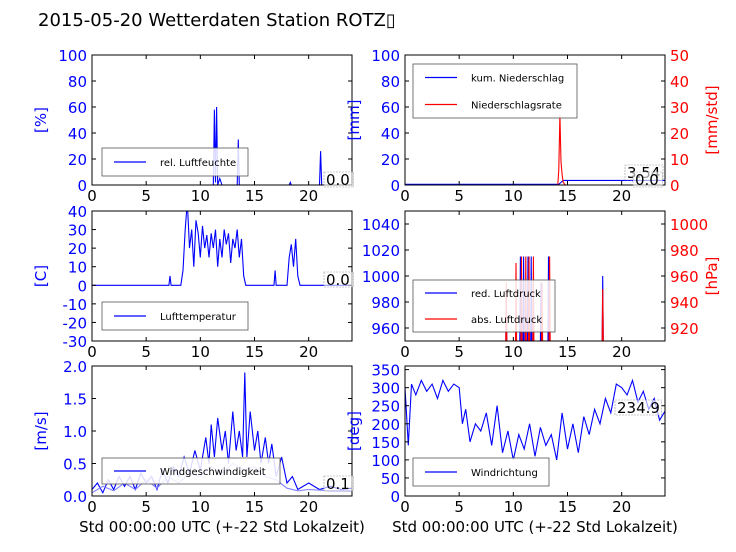 Image resolution: width=736 pixels, height=552 pixels. I want to click on y-tick-label: 60, so click(77, 108).